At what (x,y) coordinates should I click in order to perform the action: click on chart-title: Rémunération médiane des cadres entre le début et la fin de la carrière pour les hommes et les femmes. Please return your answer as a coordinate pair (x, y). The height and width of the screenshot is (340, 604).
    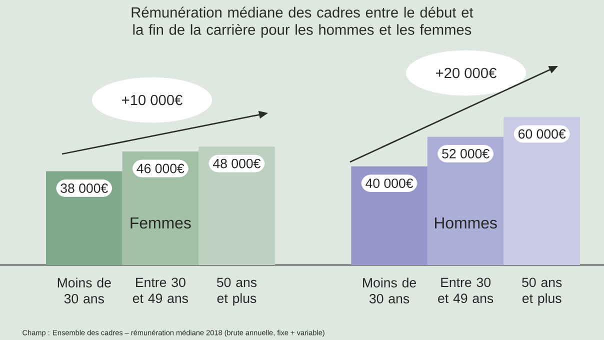
    Looking at the image, I should click on (303, 22).